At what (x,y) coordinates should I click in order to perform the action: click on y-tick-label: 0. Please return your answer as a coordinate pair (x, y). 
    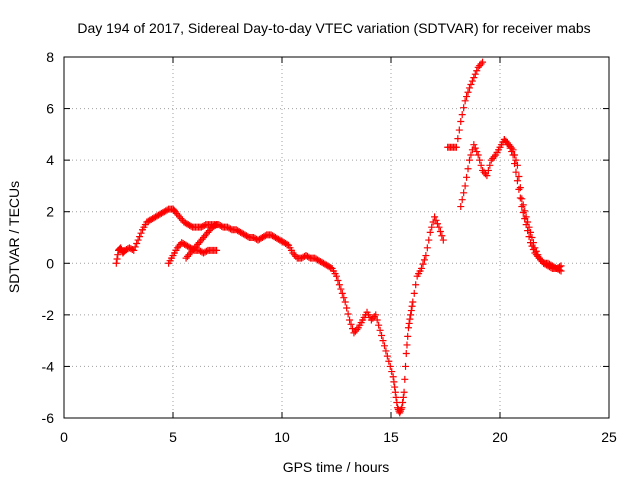
    Looking at the image, I should click on (50, 263).